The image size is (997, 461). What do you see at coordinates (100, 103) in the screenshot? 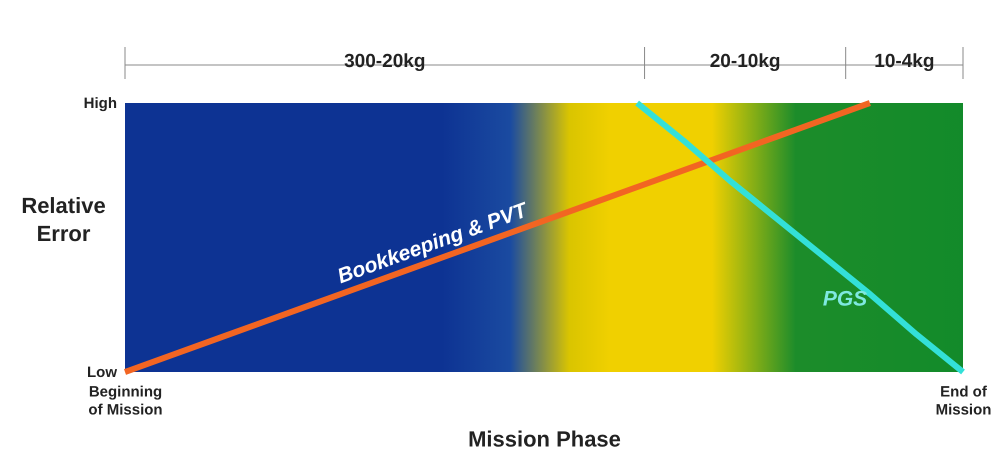
I see `text: High` at bounding box center [100, 103].